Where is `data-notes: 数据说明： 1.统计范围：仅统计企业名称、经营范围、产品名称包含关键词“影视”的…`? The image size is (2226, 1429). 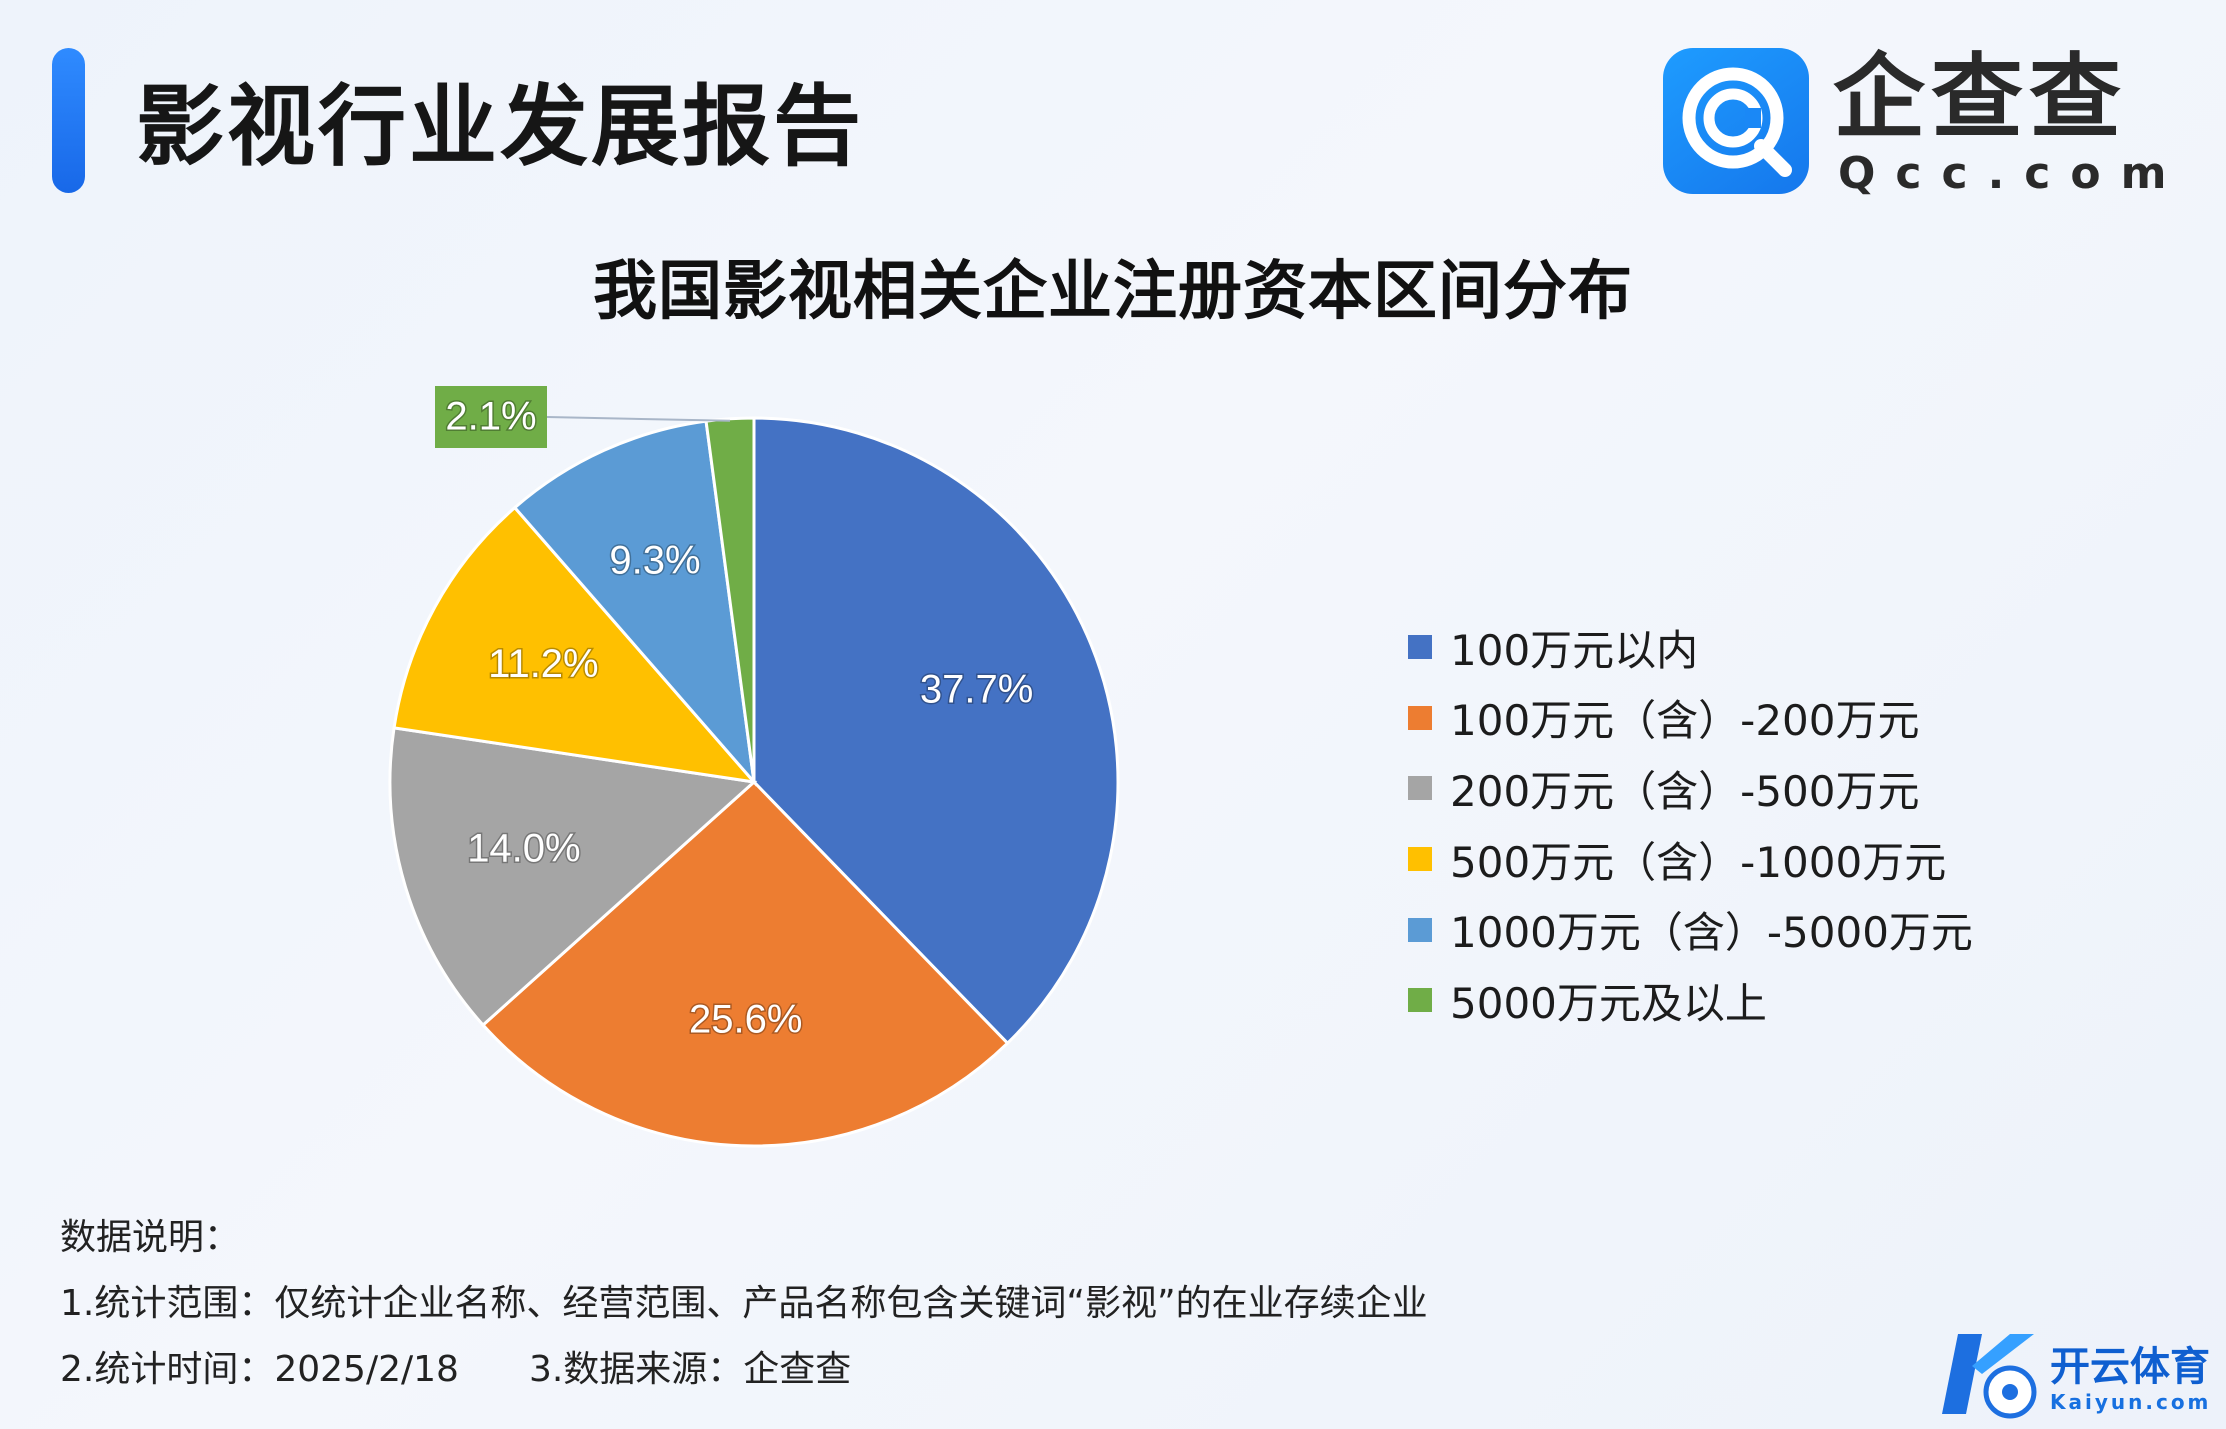 data-notes: 数据说明： 1.统计范围：仅统计企业名称、经营范围、产品名称包含关键词“影视”的… is located at coordinates (744, 1309).